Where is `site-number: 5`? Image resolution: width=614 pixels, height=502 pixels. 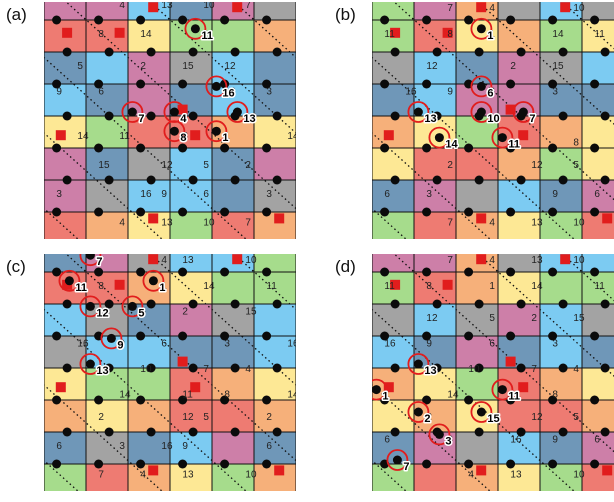 site-number: 5 is located at coordinates (492, 318).